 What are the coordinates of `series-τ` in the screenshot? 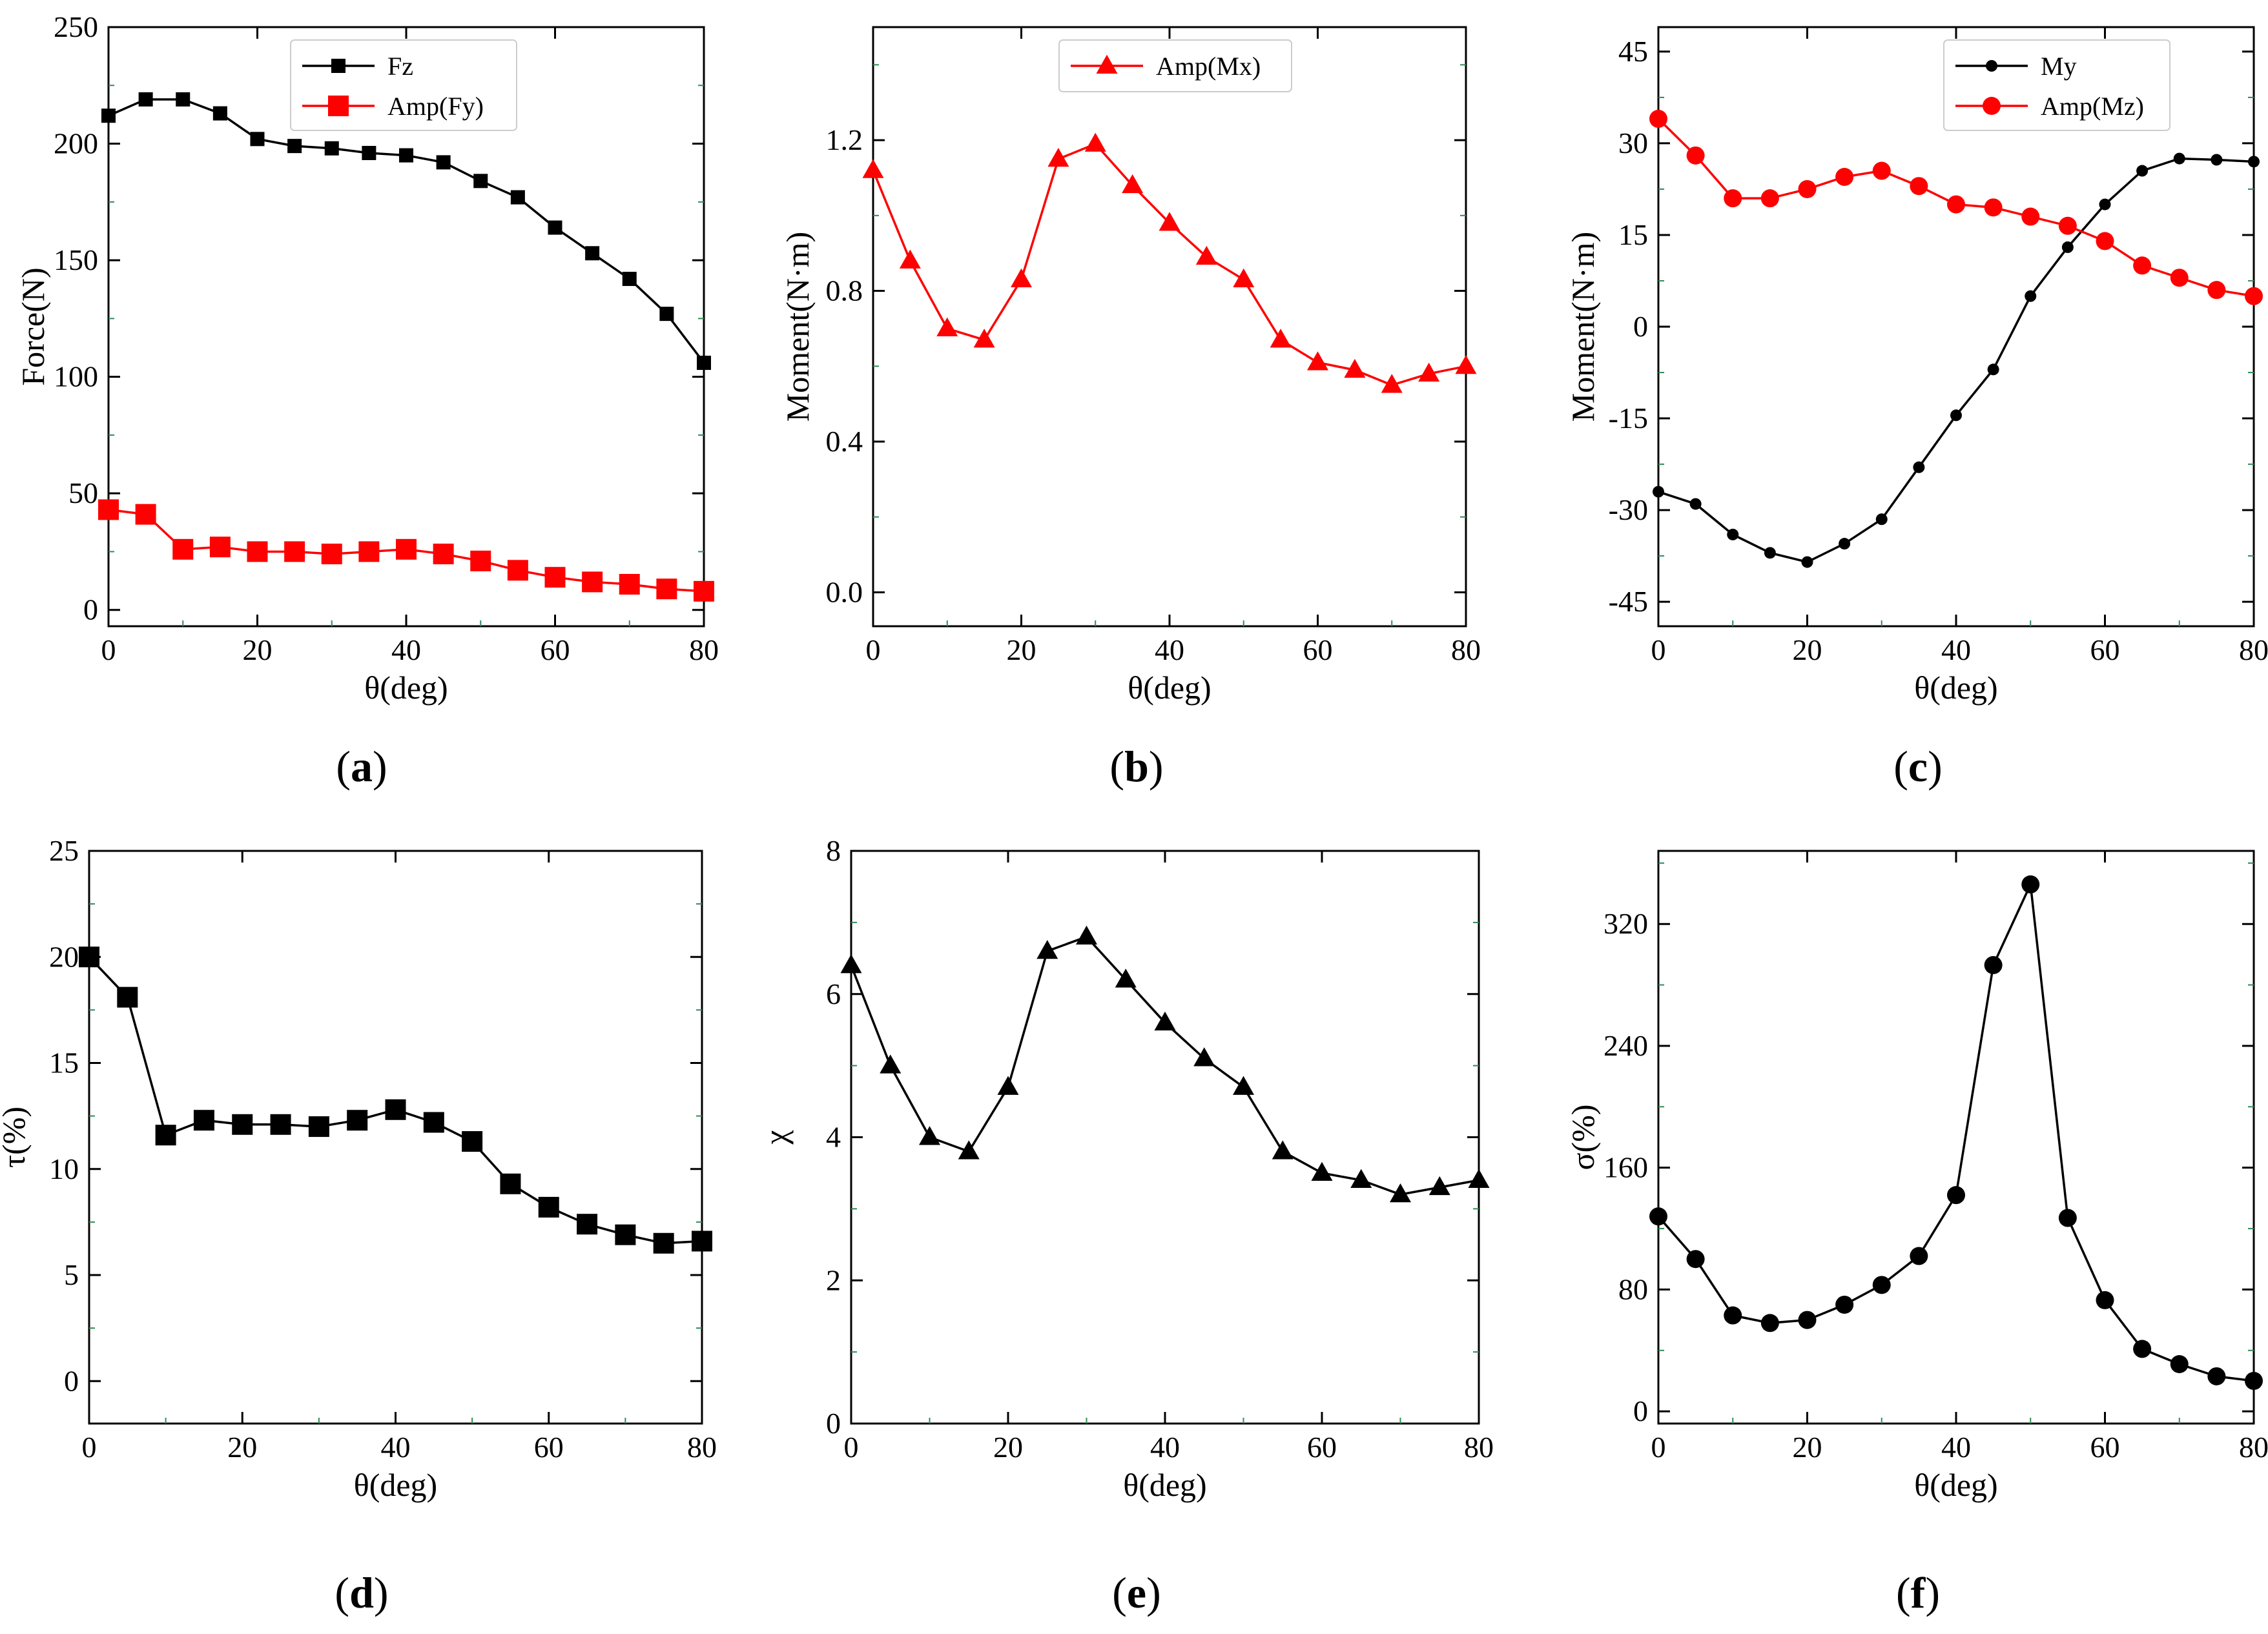 It's located at (395, 1100).